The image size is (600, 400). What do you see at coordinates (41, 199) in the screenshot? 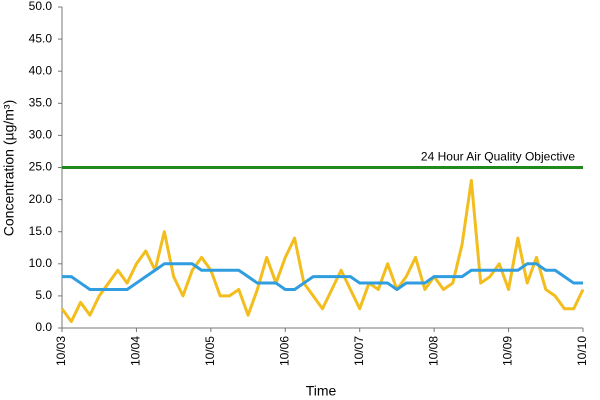
I see `y-tick-label: 20.0` at bounding box center [41, 199].